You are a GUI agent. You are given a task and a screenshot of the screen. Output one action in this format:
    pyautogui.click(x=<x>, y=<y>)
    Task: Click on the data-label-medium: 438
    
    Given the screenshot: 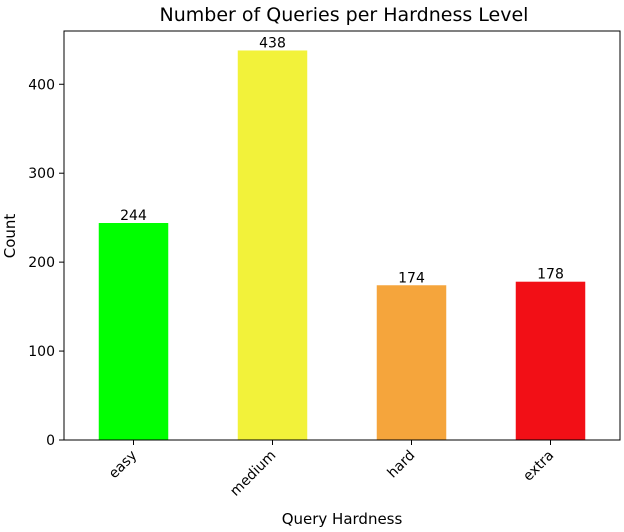 What is the action you would take?
    pyautogui.click(x=272, y=43)
    